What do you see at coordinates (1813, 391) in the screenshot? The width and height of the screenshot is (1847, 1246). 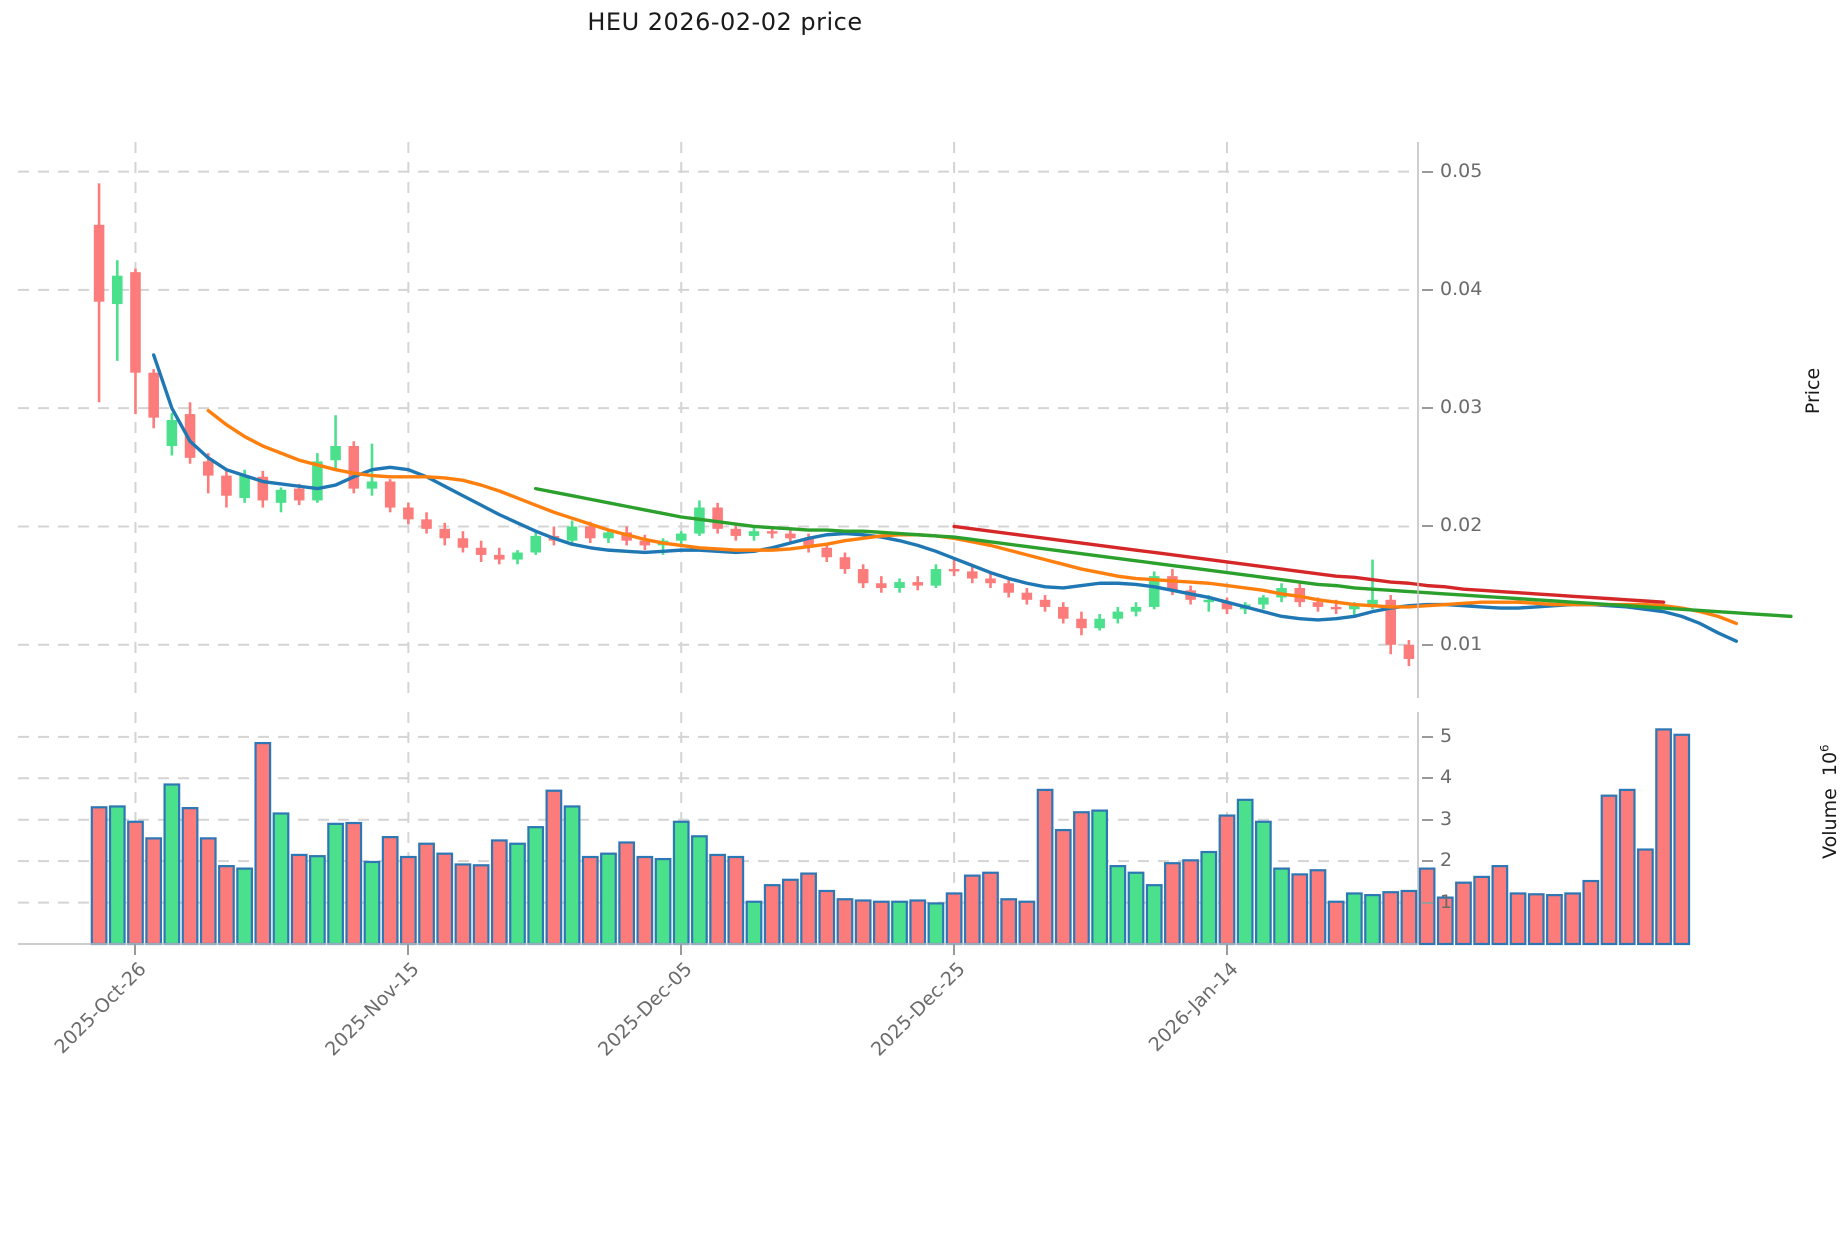 I see `price-axis-label: Price` at bounding box center [1813, 391].